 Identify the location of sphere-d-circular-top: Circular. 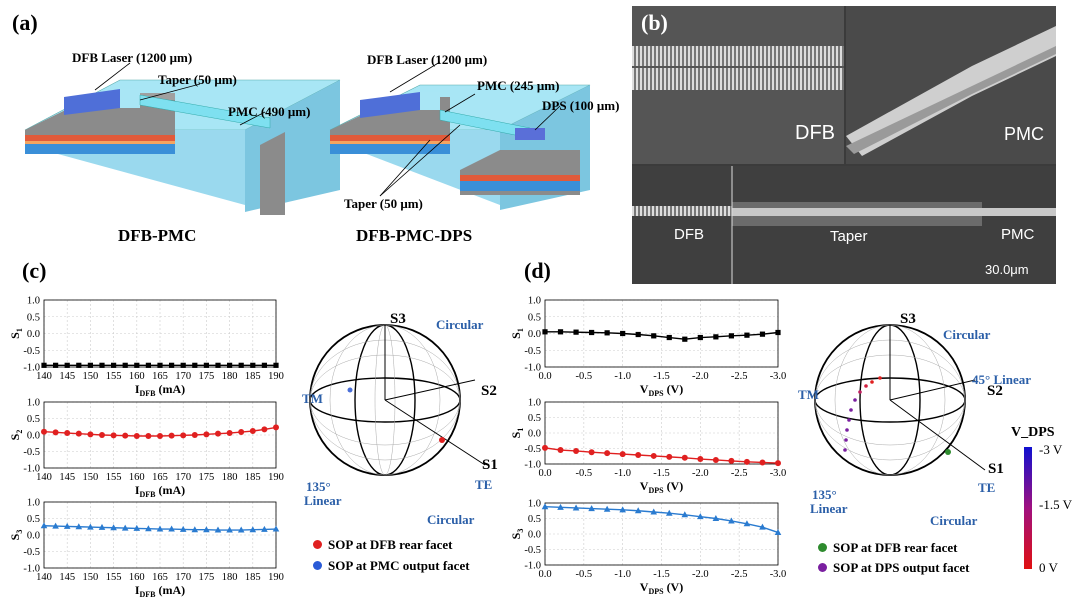
(967, 334).